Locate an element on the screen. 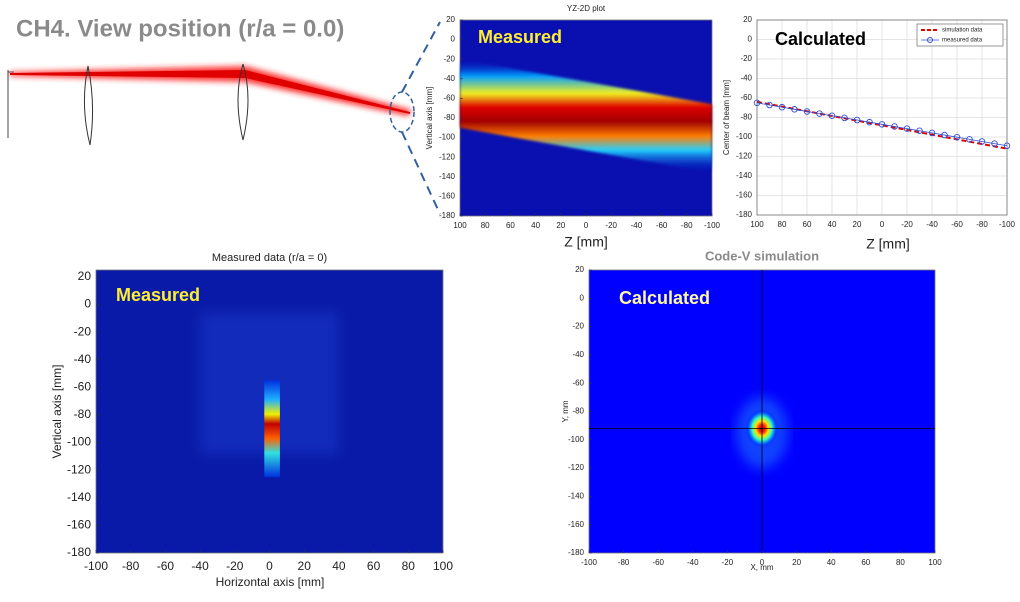 This screenshot has height=602, width=1020. y-axis-label: Y, mm is located at coordinates (565, 411).